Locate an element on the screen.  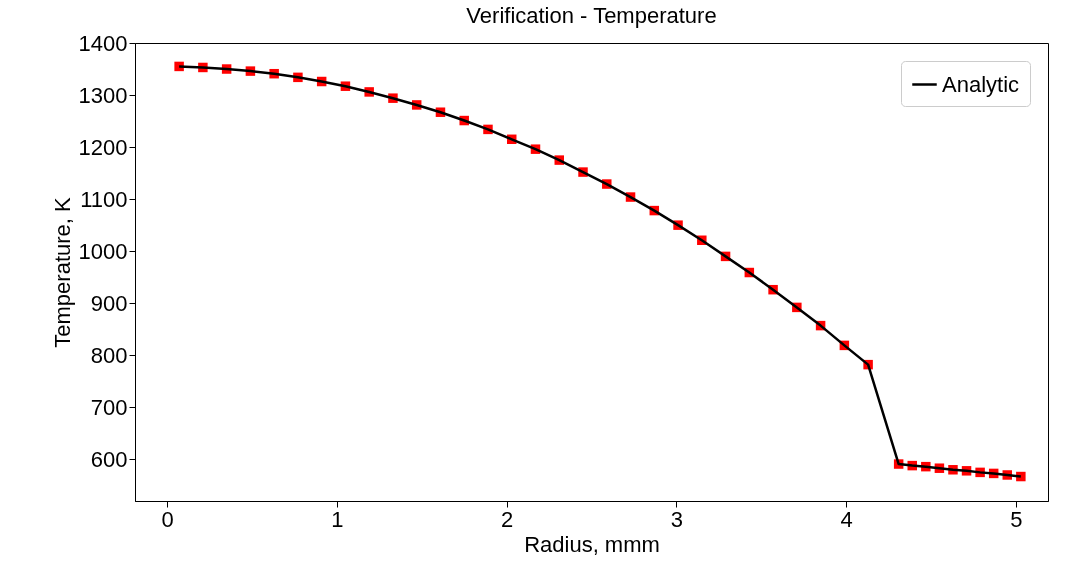
y-tick-label: 900 is located at coordinates (109, 303).